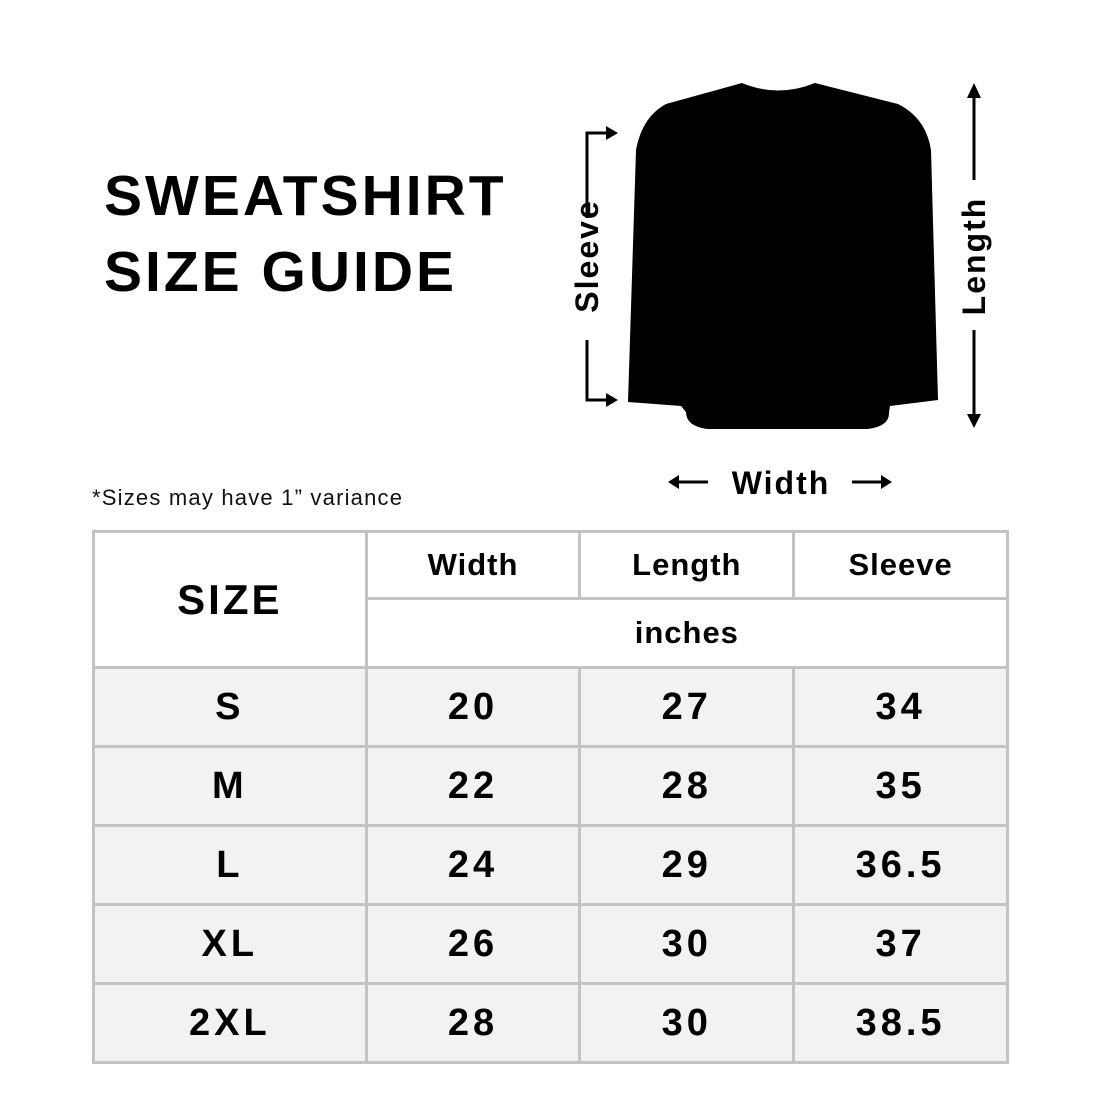  Describe the element at coordinates (900, 944) in the screenshot. I see `sleeve-cell: 37` at that location.